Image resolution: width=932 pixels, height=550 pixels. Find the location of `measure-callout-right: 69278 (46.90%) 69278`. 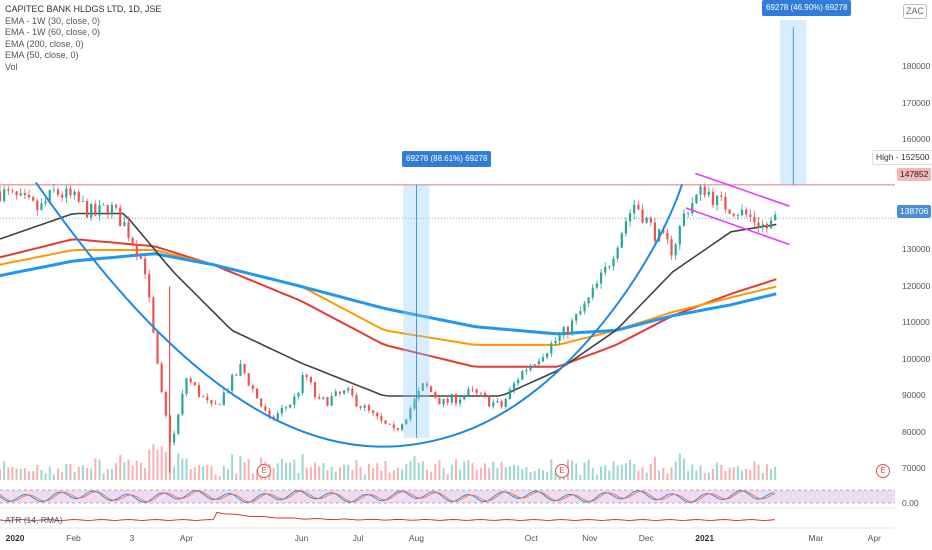

measure-callout-right: 69278 (46.90%) 69278 is located at coordinates (807, 8).